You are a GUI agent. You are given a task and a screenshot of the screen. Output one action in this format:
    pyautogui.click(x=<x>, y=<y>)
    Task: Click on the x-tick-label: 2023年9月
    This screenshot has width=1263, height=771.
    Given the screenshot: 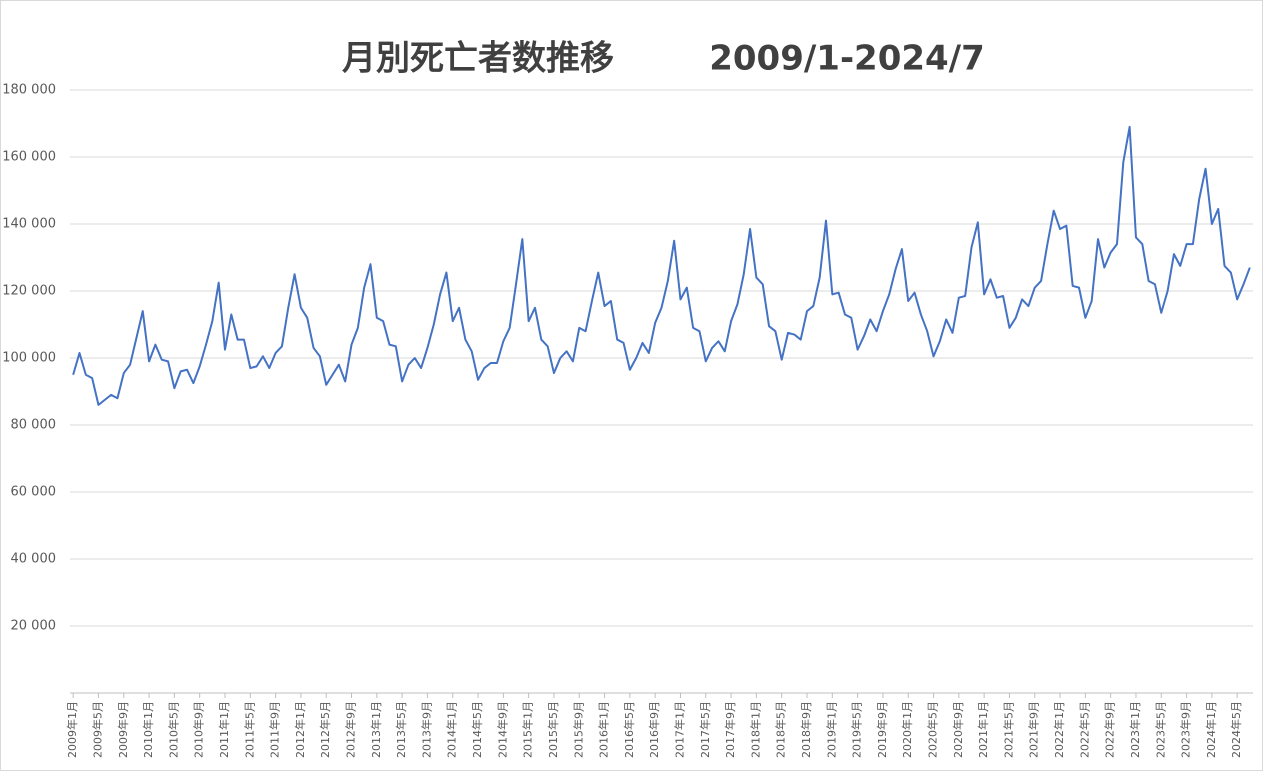 What is the action you would take?
    pyautogui.click(x=1186, y=729)
    